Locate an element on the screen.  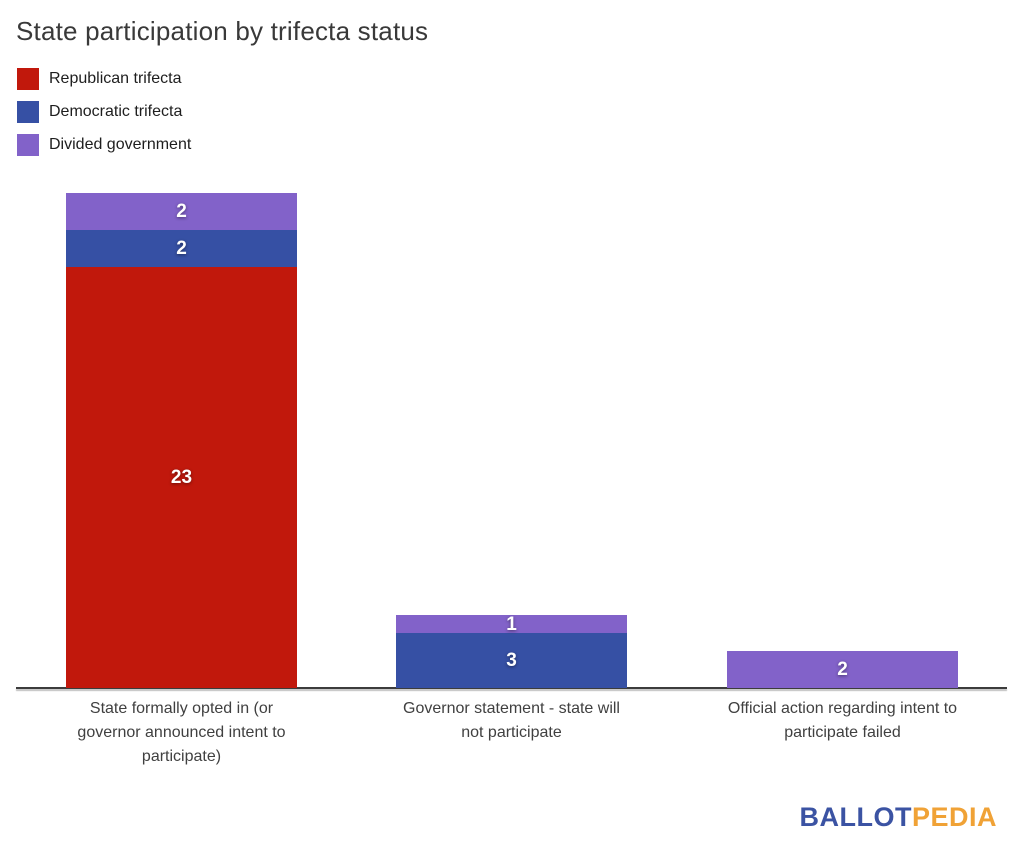
bar-segment-value: 1 is located at coordinates (511, 624).